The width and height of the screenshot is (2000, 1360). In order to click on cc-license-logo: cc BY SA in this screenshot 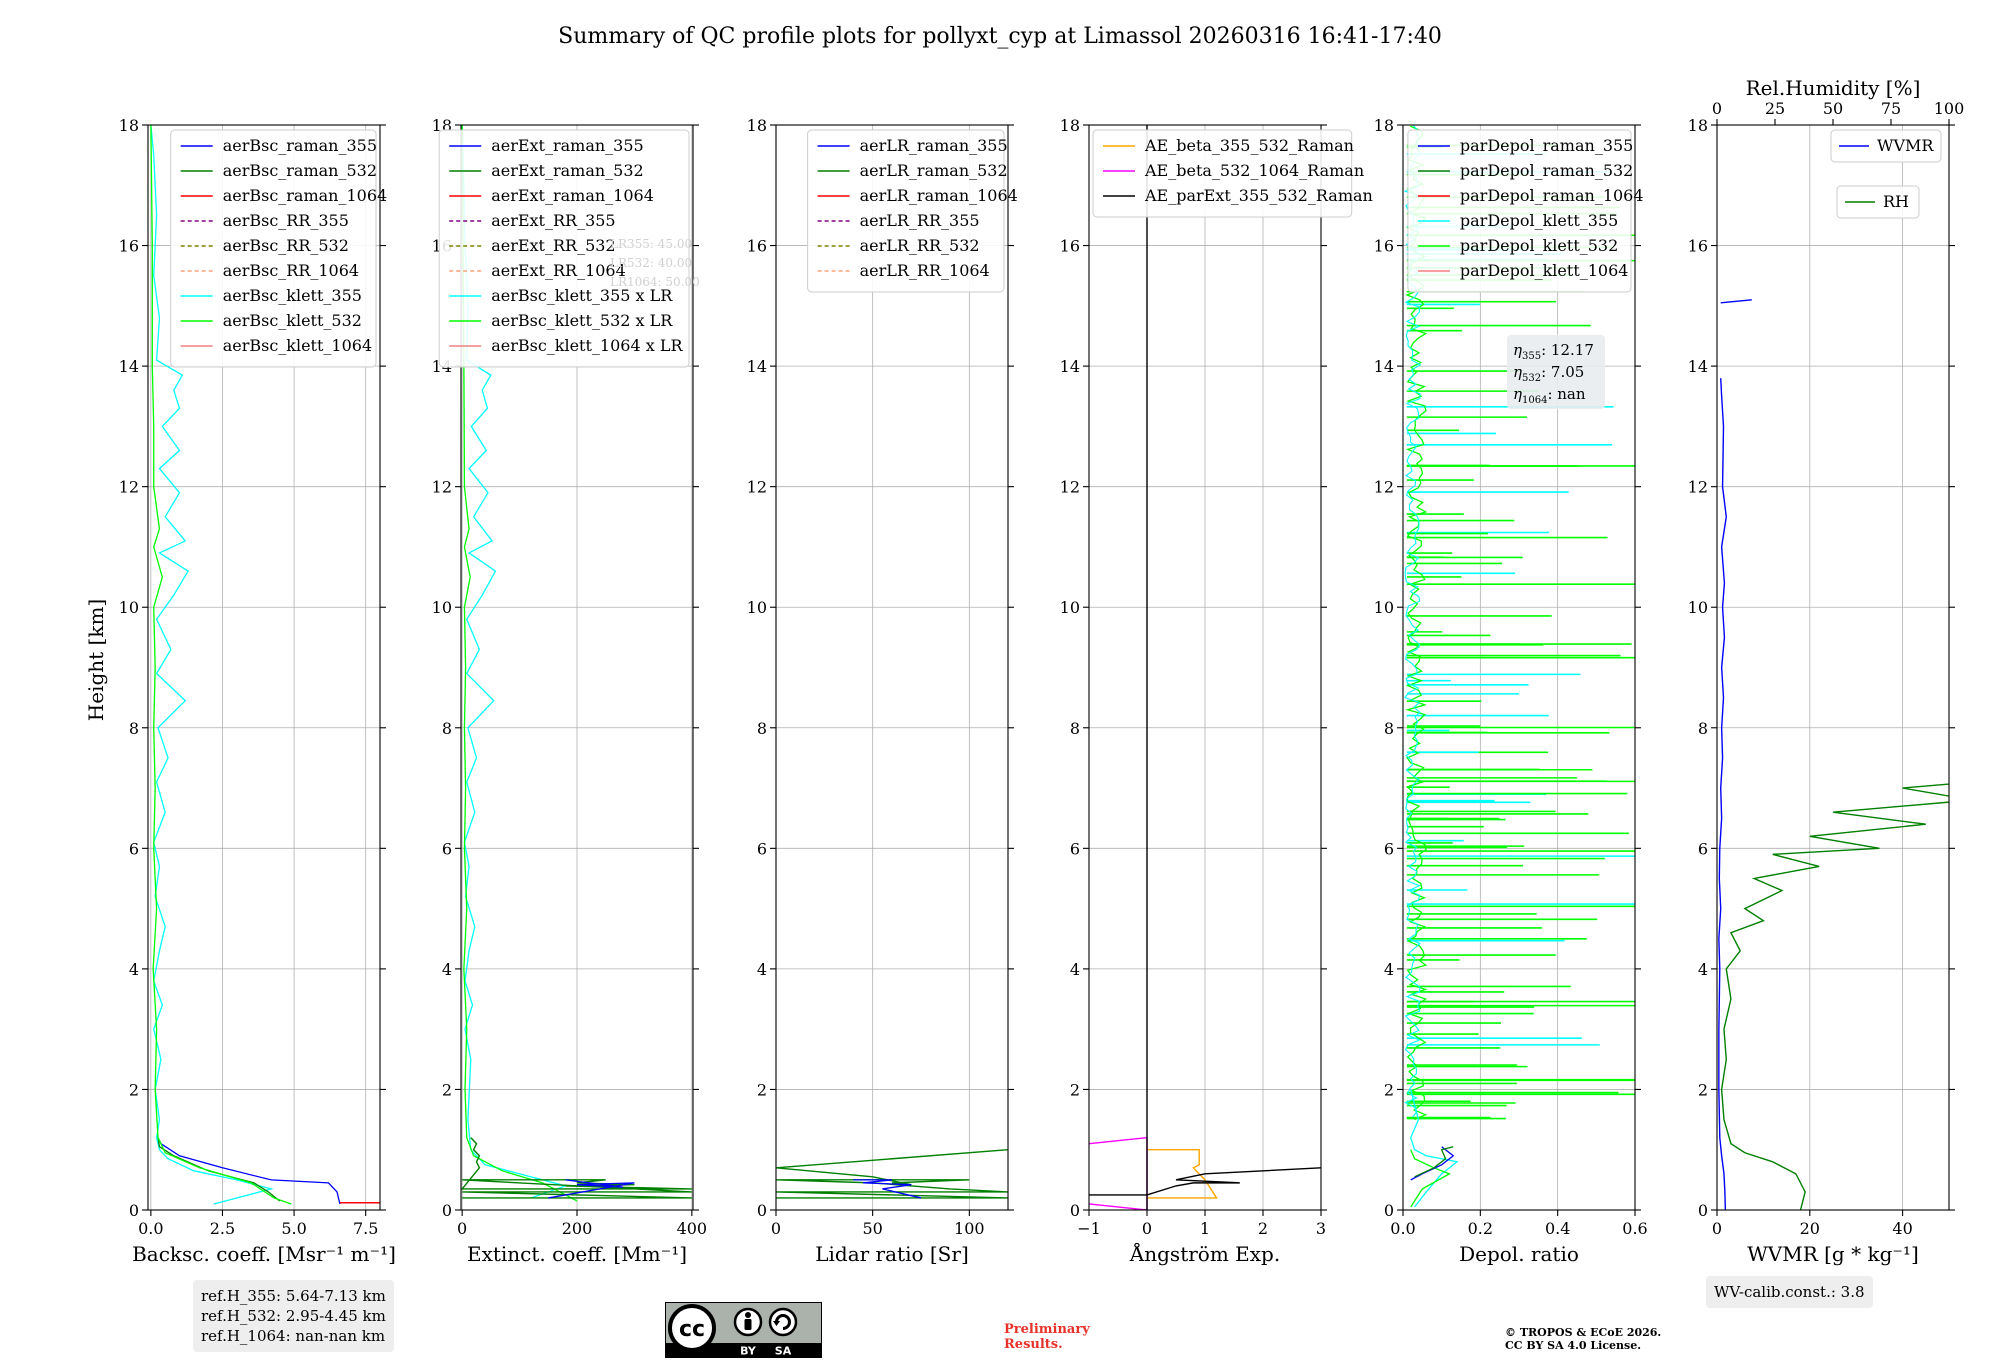, I will do `click(743, 1330)`.